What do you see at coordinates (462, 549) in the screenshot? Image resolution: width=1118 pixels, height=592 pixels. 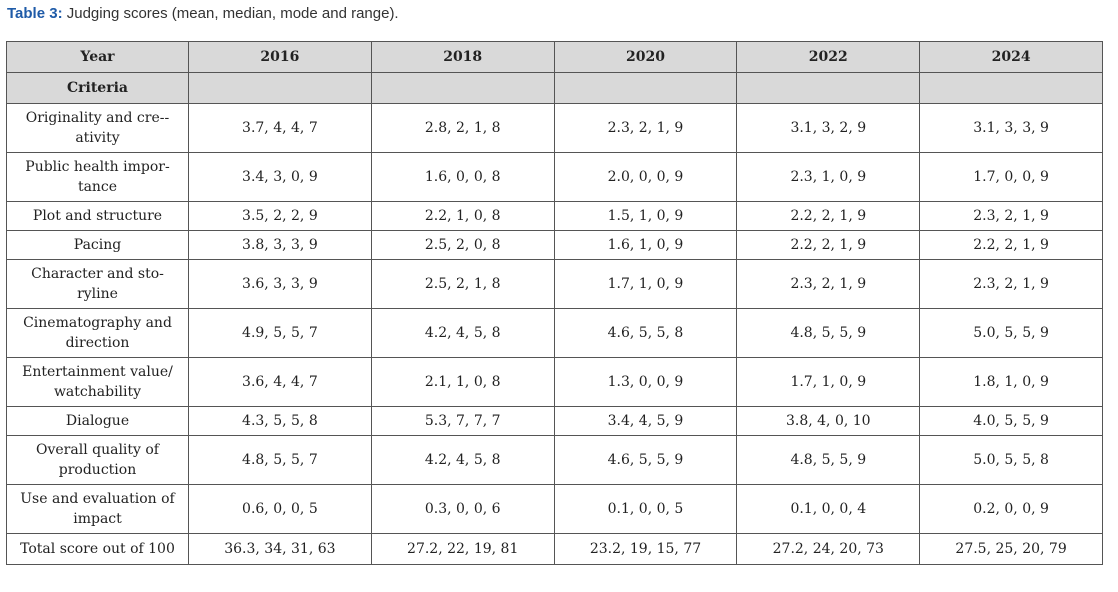 I see `score-cell-2018: 27.2, 22, 19, 81` at bounding box center [462, 549].